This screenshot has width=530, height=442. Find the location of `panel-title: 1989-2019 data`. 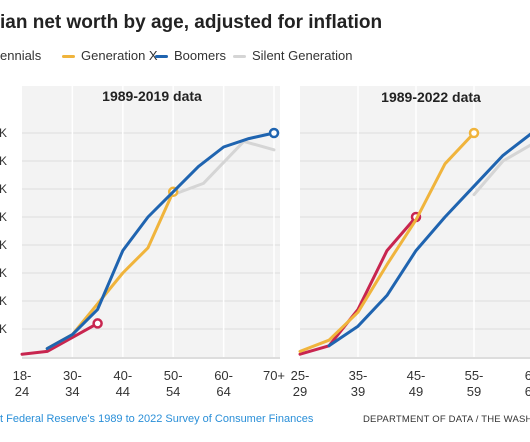

panel-title: 1989-2019 data is located at coordinates (152, 96).